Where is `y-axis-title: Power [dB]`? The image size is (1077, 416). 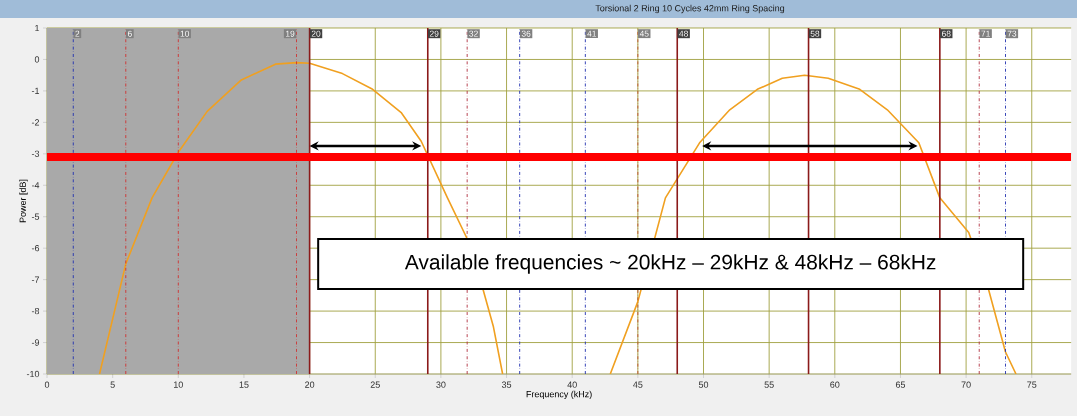
y-axis-title: Power [dB] is located at coordinates (23, 201).